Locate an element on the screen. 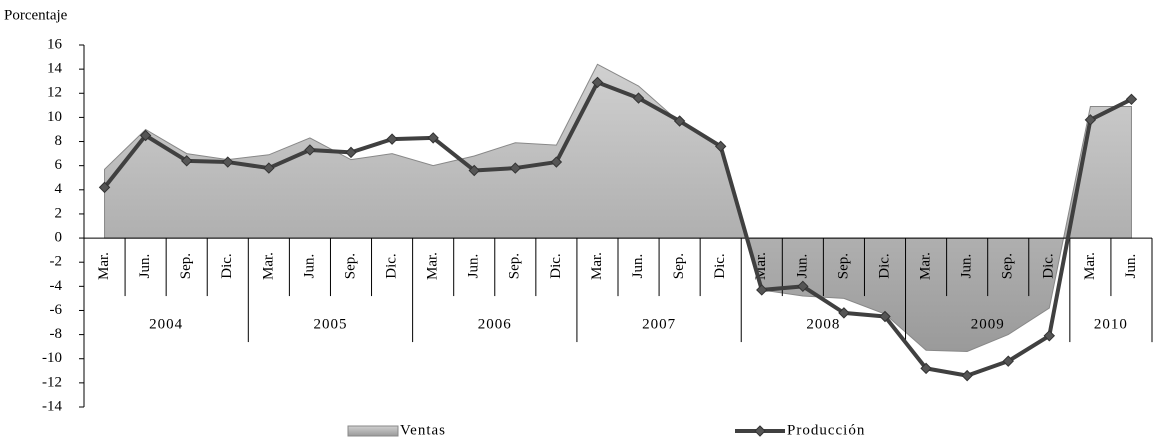 This screenshot has height=445, width=1154. group-label: 2007 is located at coordinates (659, 325).